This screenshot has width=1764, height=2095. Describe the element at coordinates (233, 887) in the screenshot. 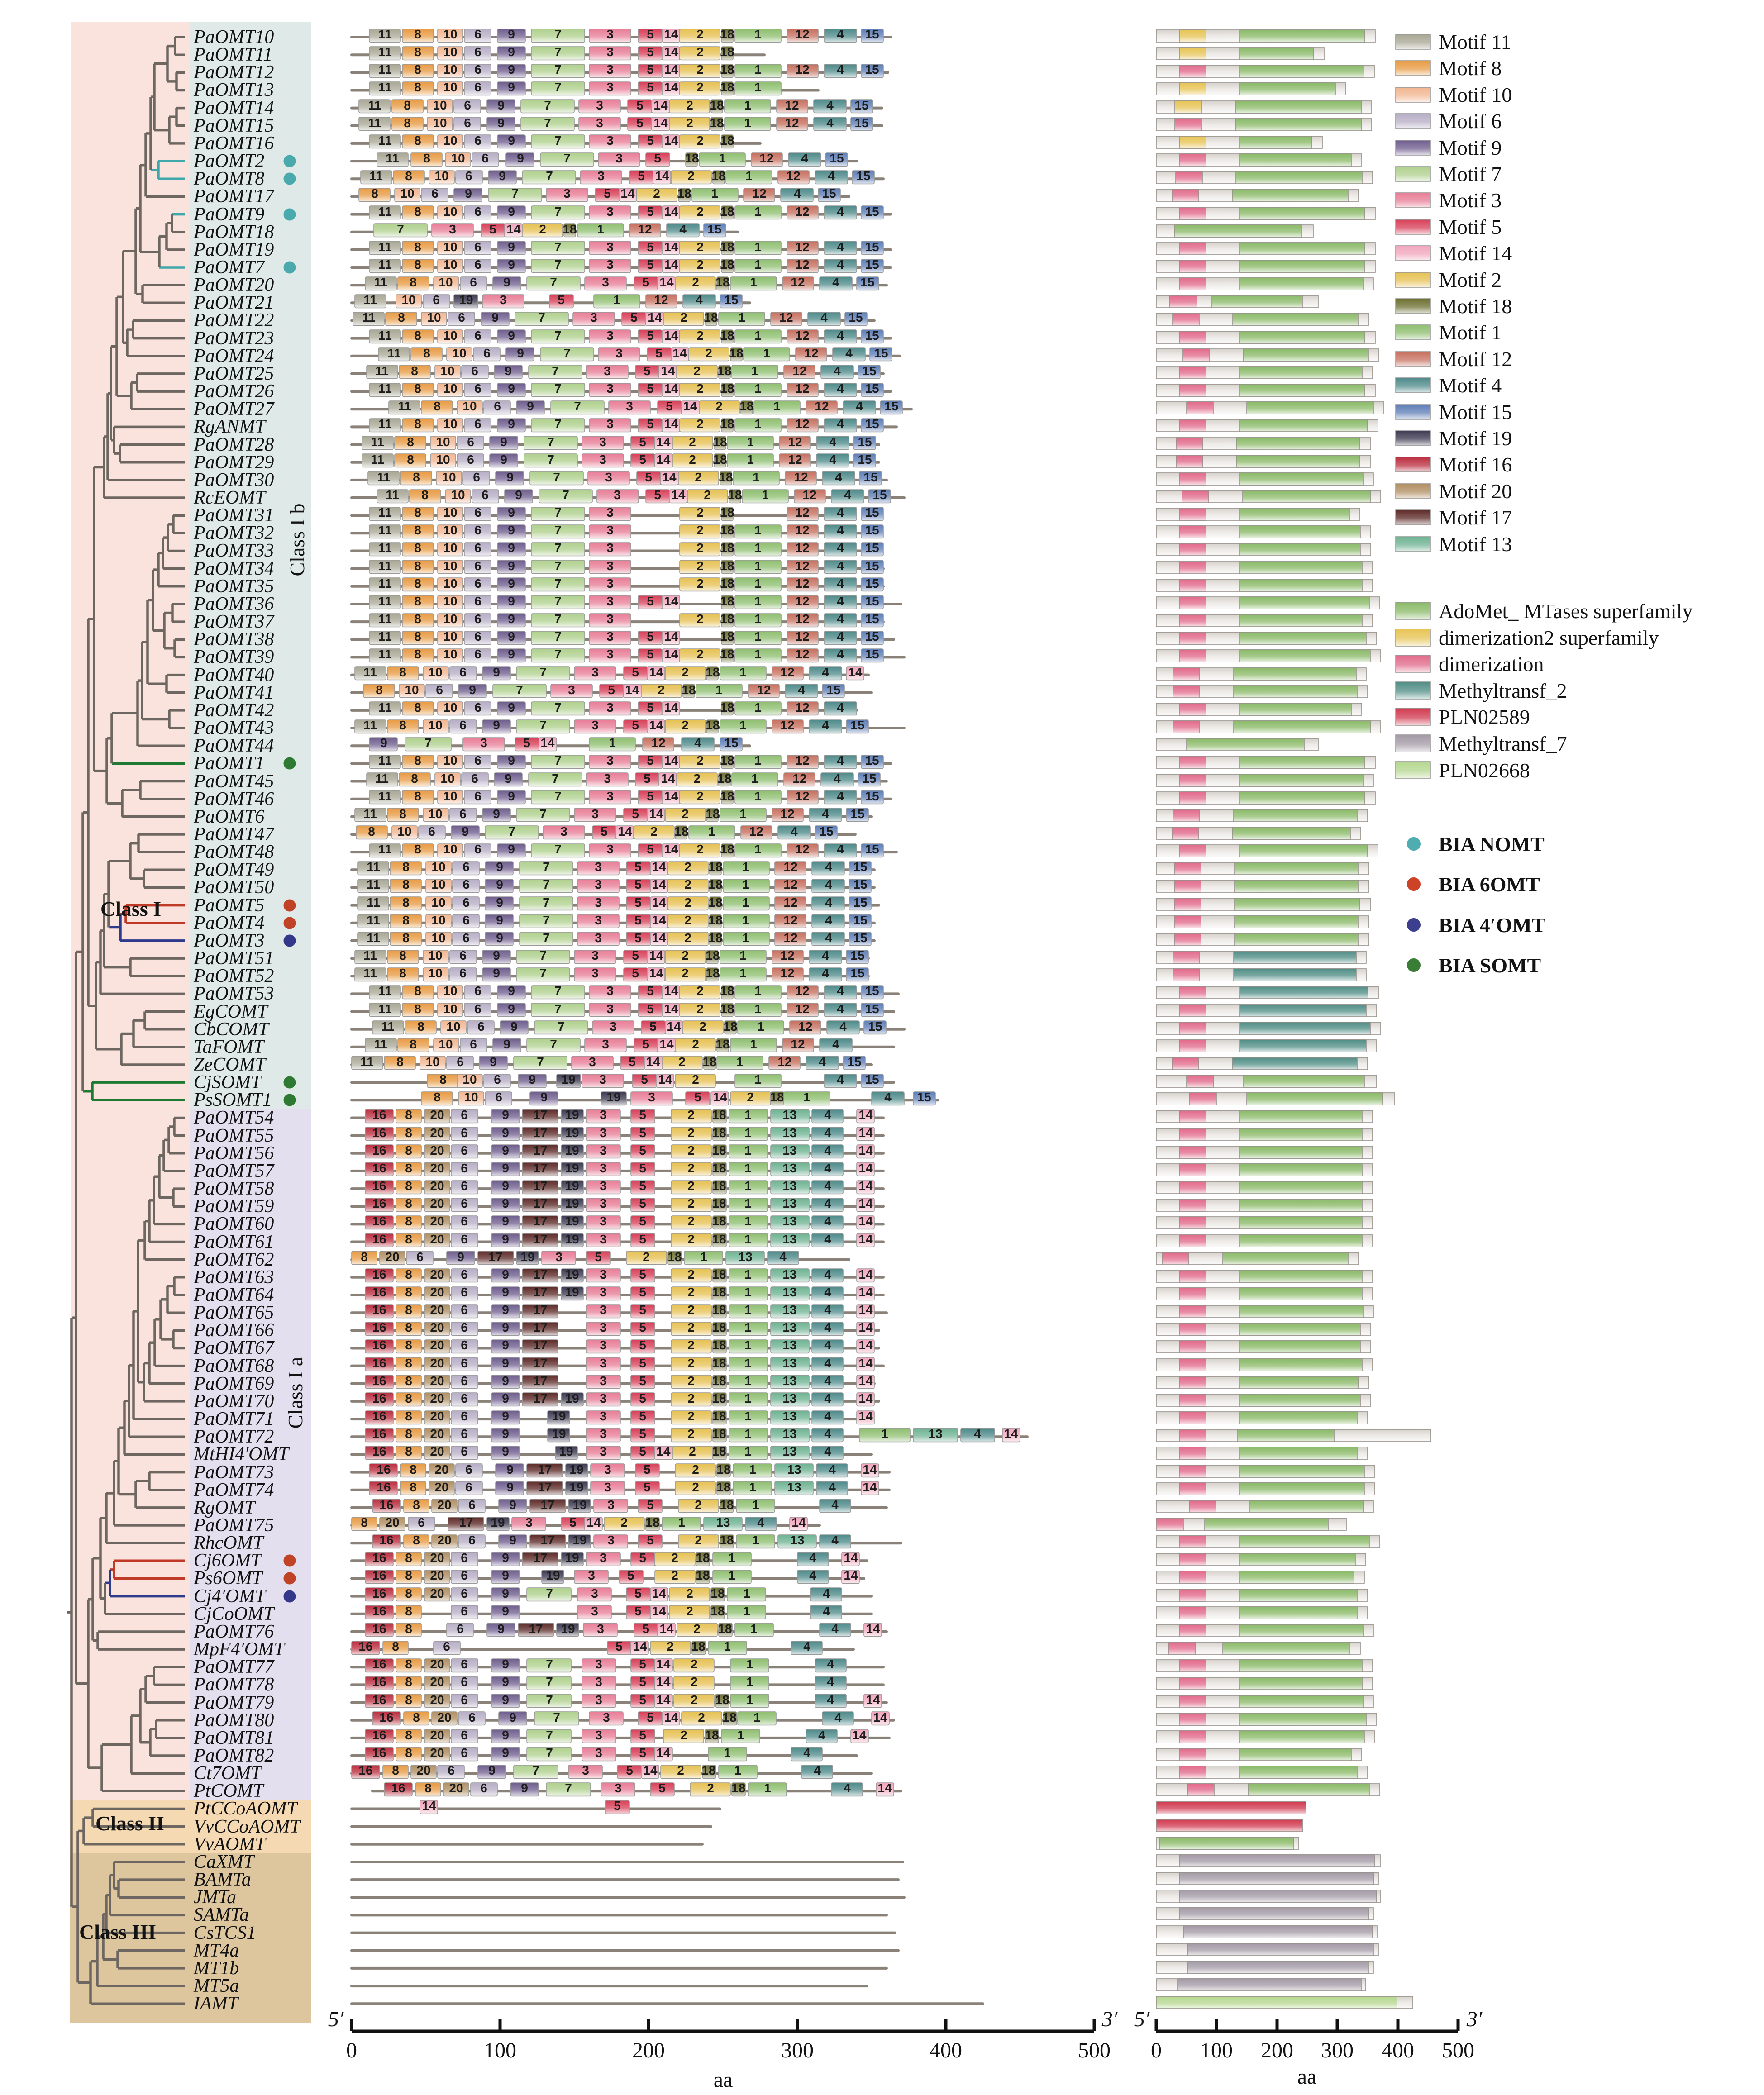

I see `svg-text: PaOMT50` at that location.